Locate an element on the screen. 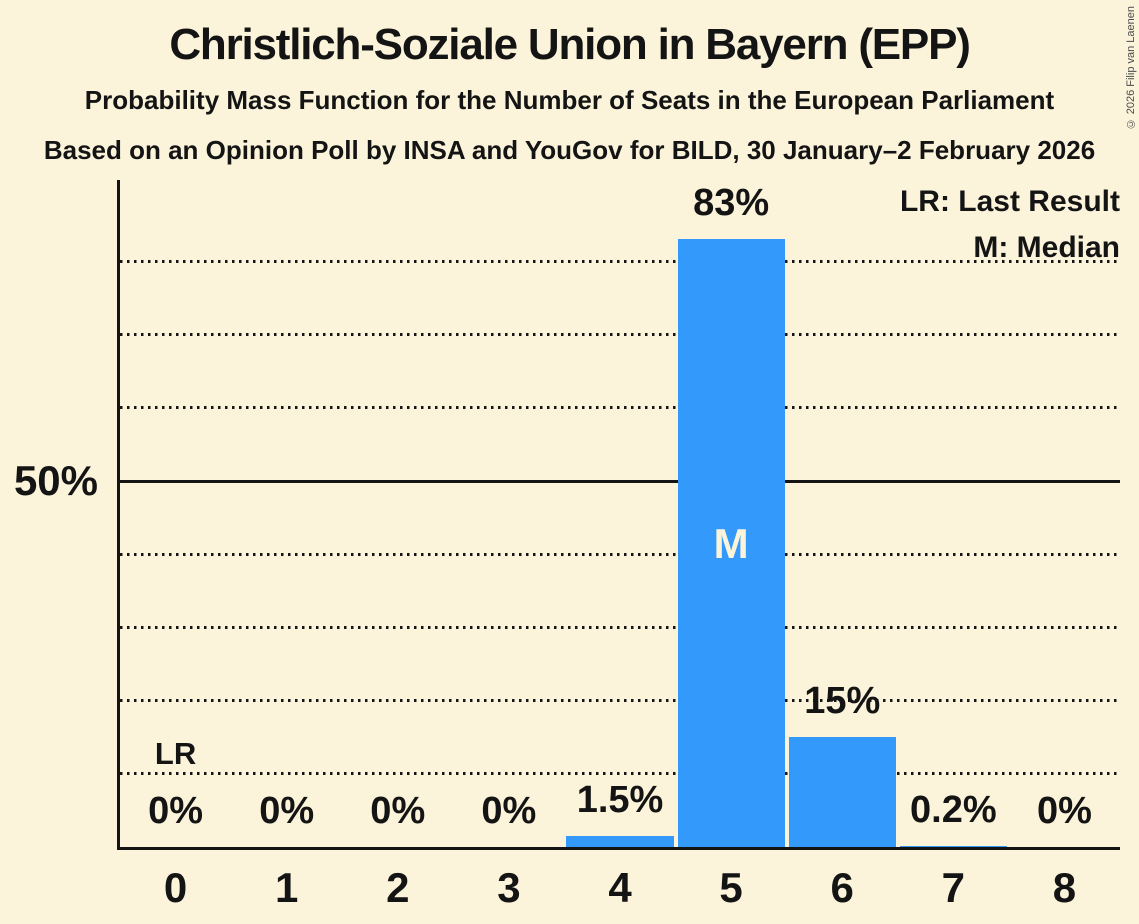 This screenshot has width=1139, height=924. x-tick-label-0: 0 is located at coordinates (175, 887).